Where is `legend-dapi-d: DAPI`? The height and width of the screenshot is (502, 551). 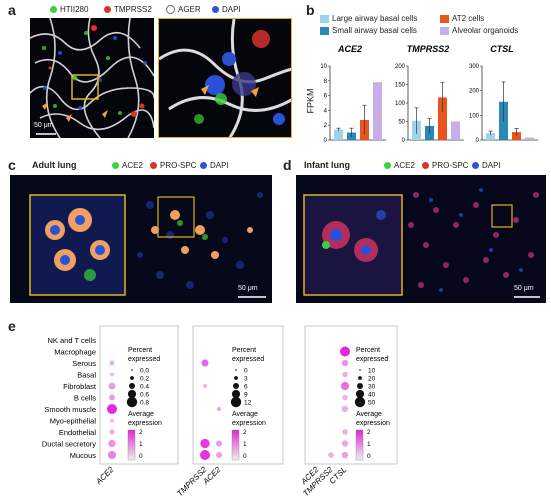
legend-dapi-d: DAPI is located at coordinates (486, 165).